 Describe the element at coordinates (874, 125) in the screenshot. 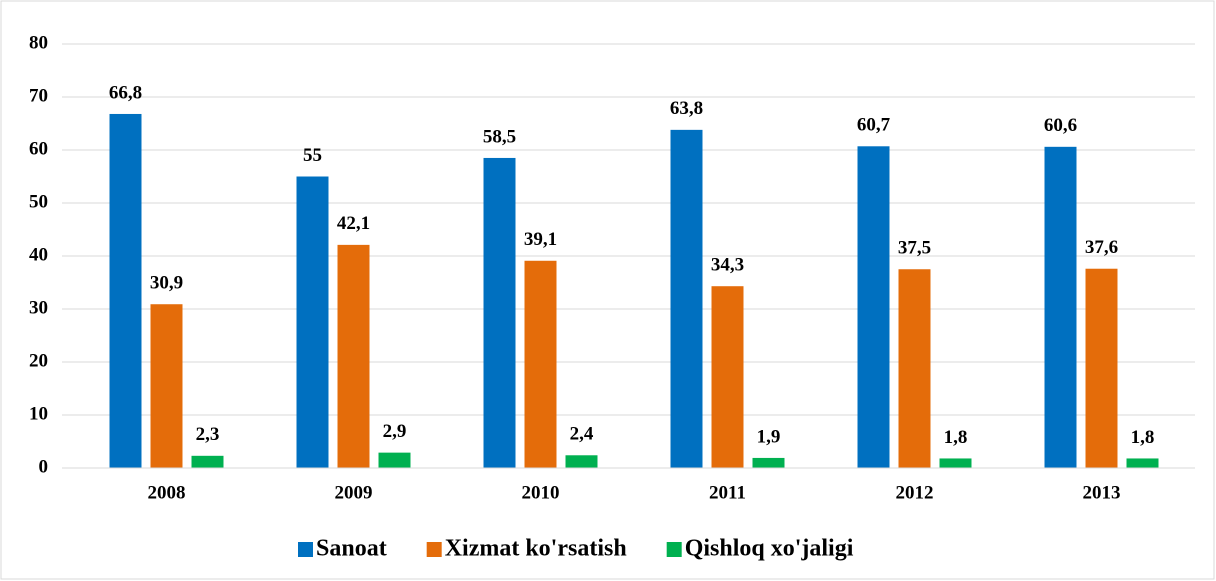

I see `data-label: 60,7` at that location.